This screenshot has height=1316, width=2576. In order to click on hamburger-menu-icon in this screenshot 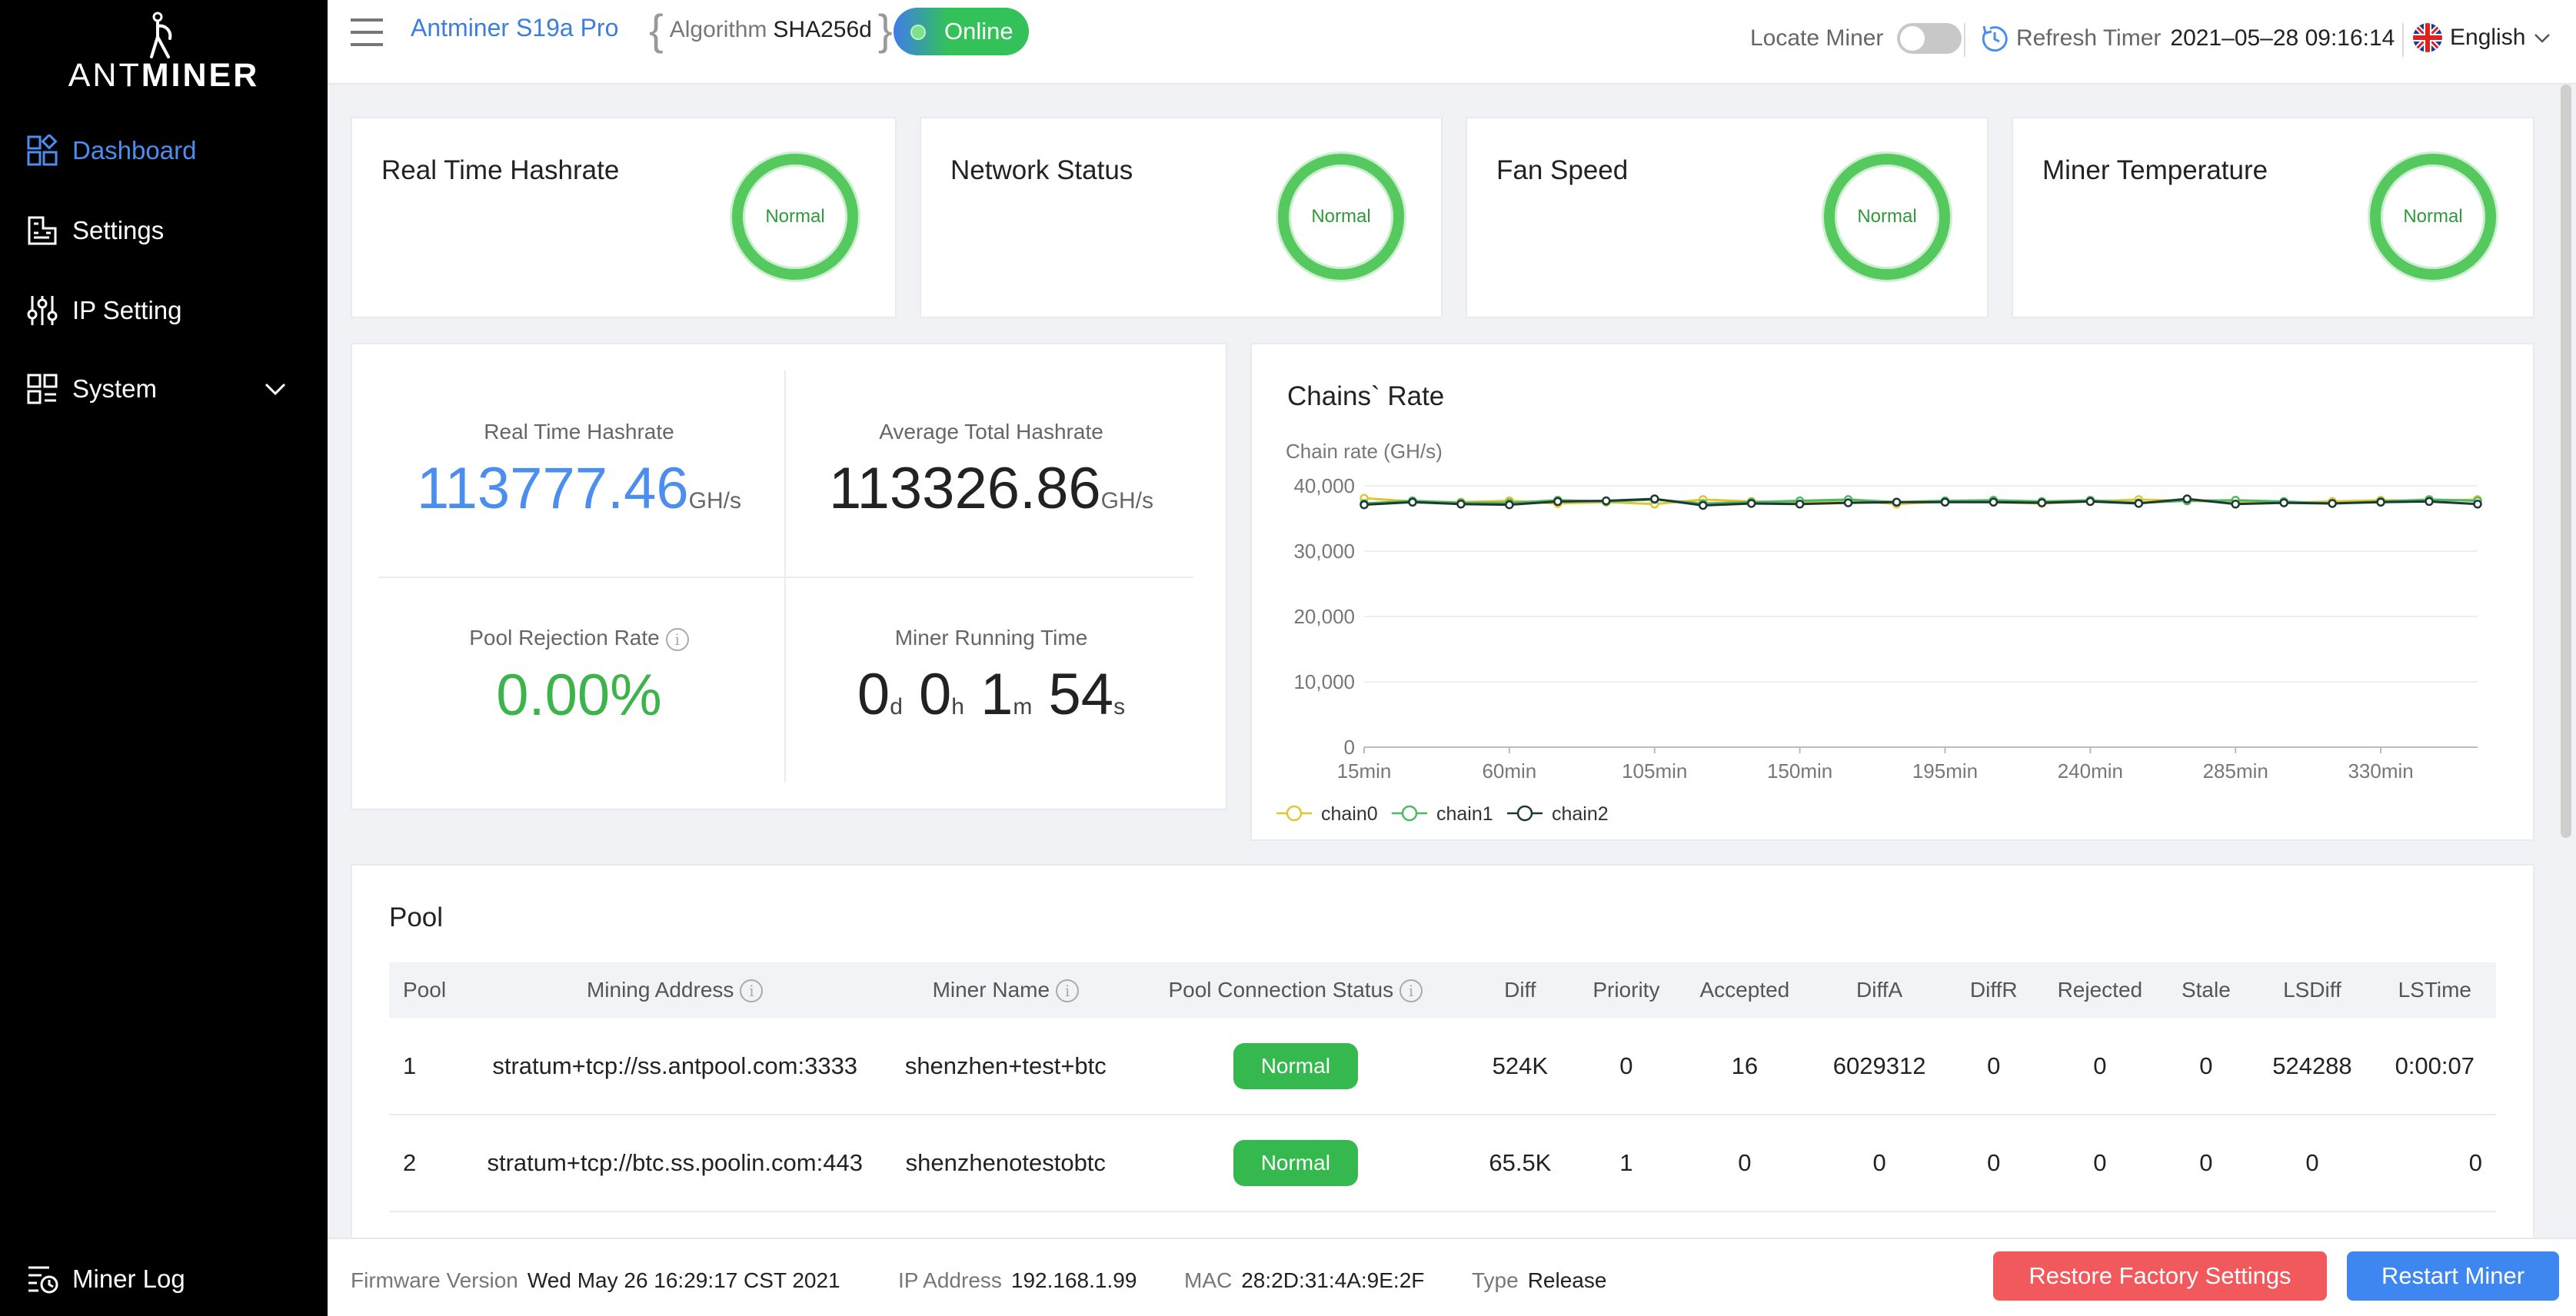, I will do `click(366, 32)`.